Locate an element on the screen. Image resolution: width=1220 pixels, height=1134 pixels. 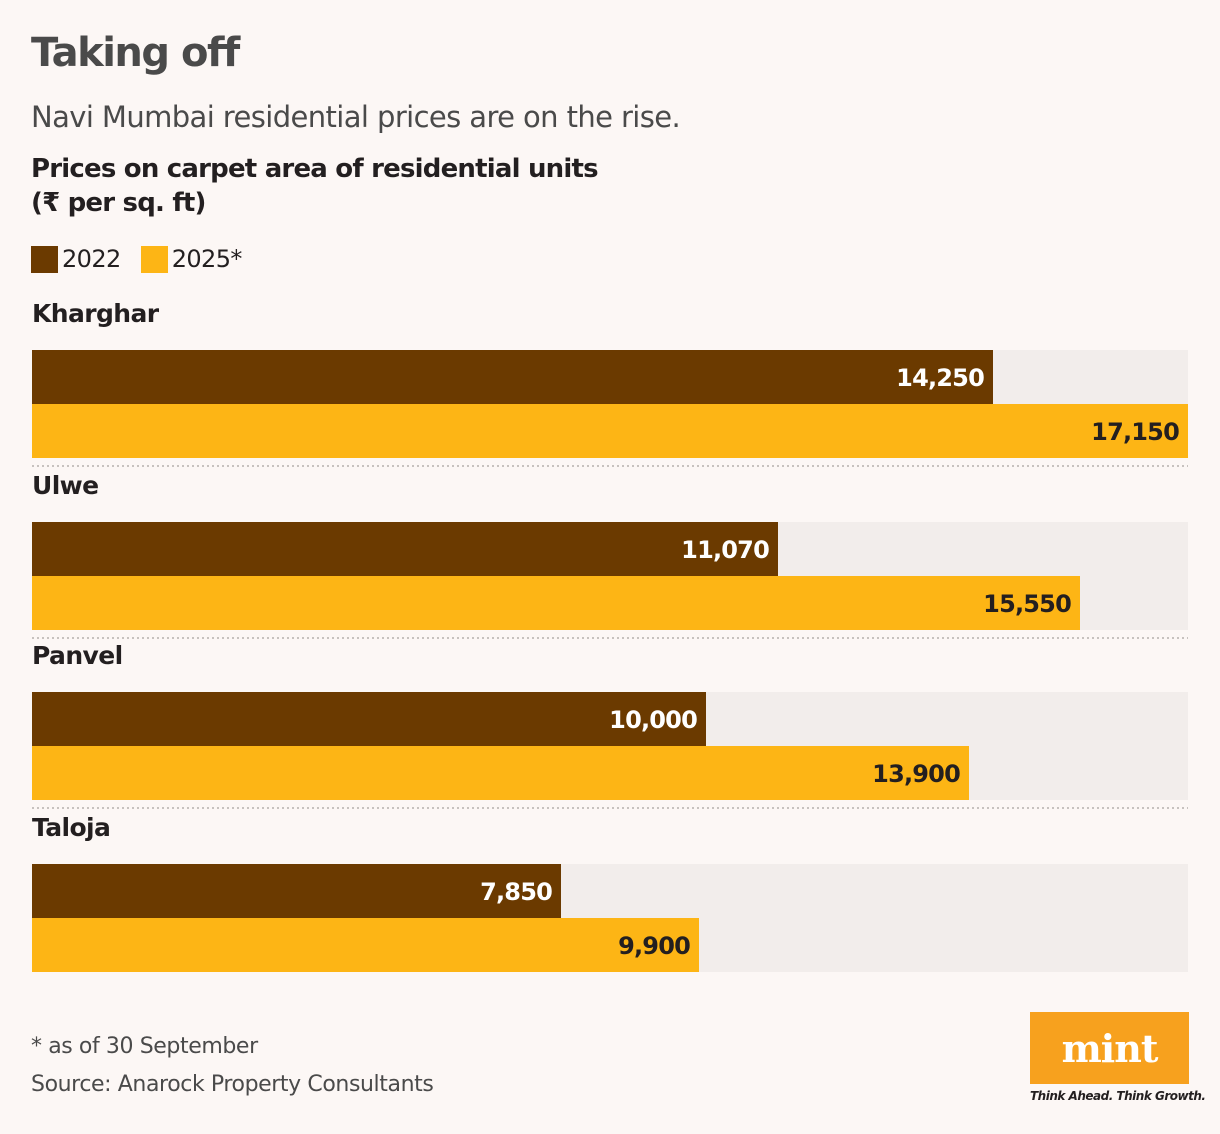
category-label-taloja: Taloja is located at coordinates (71, 827).